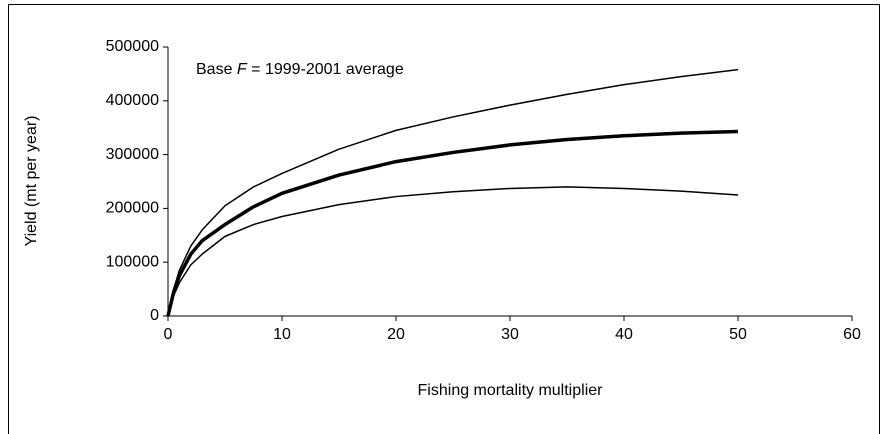 The height and width of the screenshot is (434, 880). What do you see at coordinates (132, 46) in the screenshot?
I see `y-tick-label: 500000` at bounding box center [132, 46].